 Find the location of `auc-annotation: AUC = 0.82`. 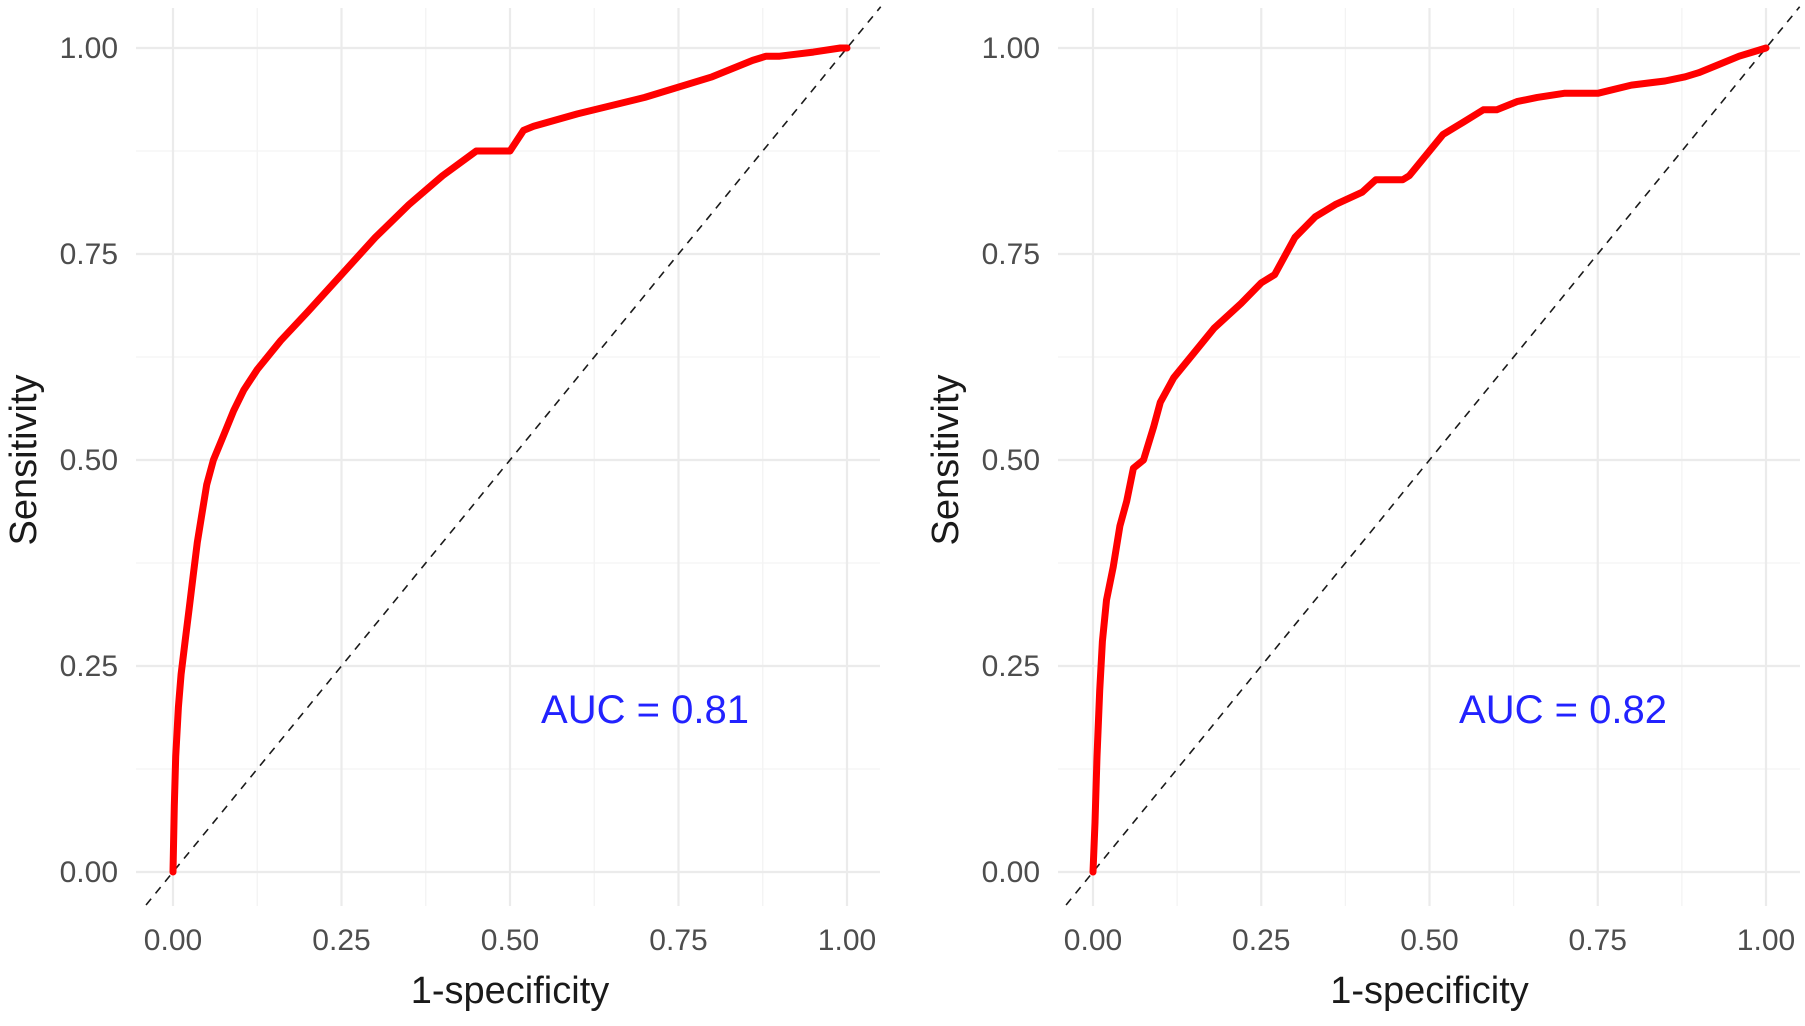

auc-annotation: AUC = 0.82 is located at coordinates (1563, 710).